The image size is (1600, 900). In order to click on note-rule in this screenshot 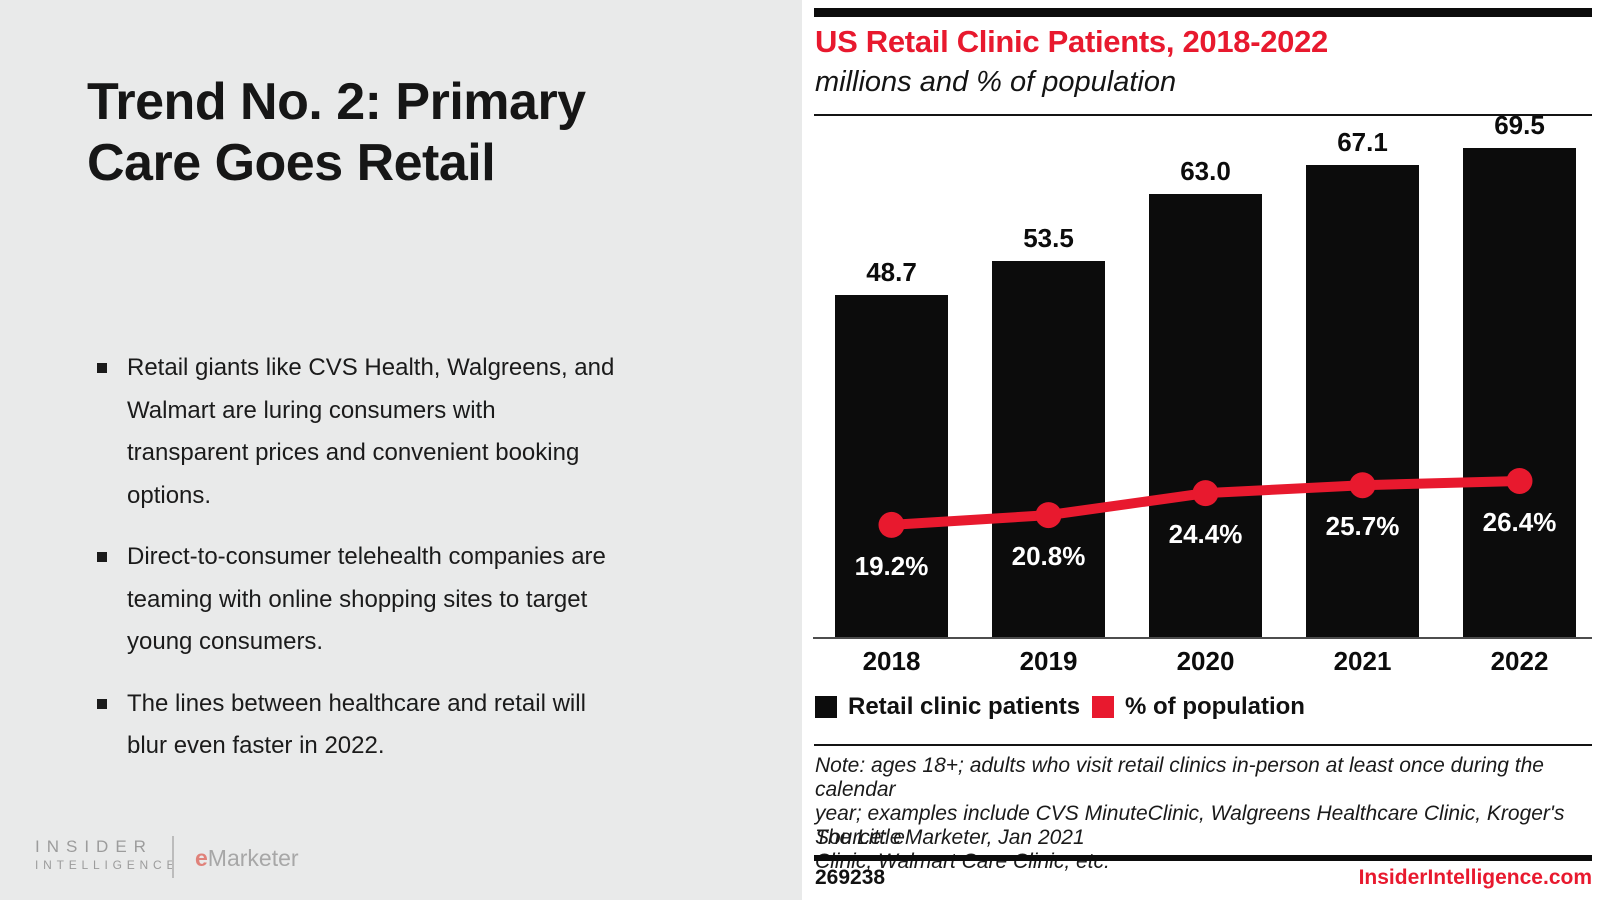, I will do `click(1203, 745)`.